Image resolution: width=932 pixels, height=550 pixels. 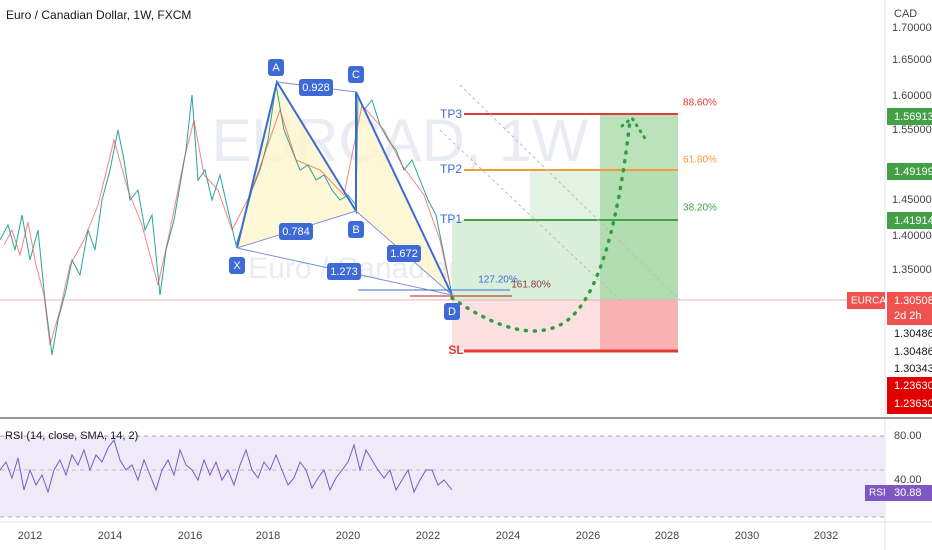 What do you see at coordinates (344, 272) in the screenshot?
I see `ratio-label: 1.273` at bounding box center [344, 272].